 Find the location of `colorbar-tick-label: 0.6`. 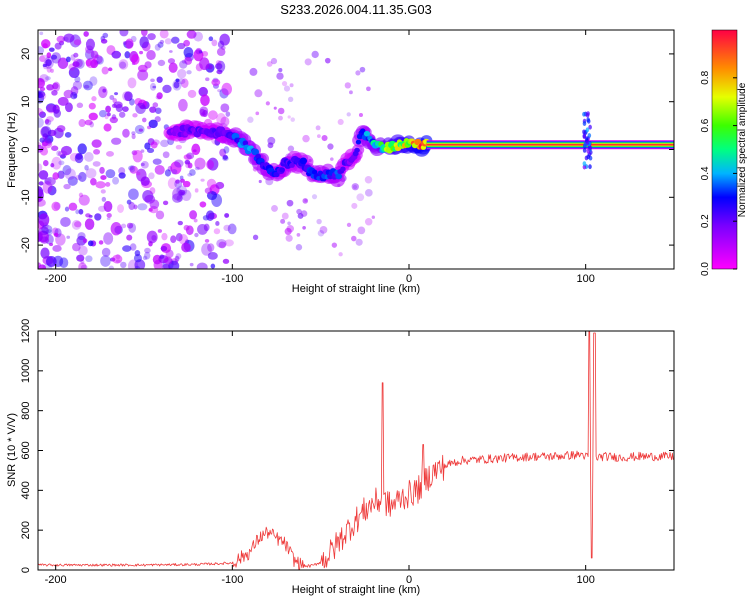

colorbar-tick-label: 0.6 is located at coordinates (705, 125).